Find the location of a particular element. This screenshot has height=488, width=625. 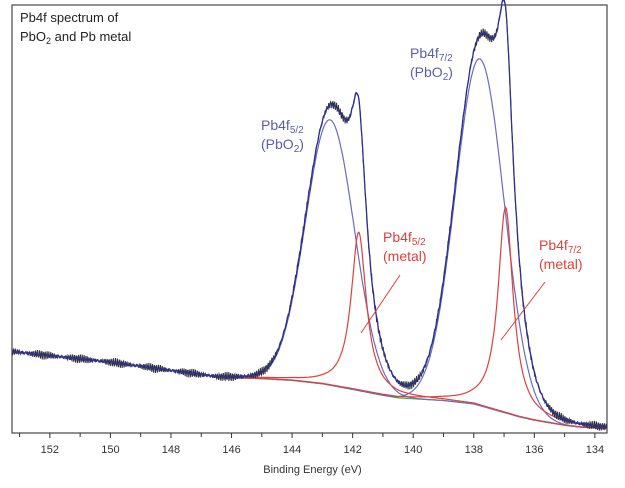

title-text: PbO is located at coordinates (33, 36).